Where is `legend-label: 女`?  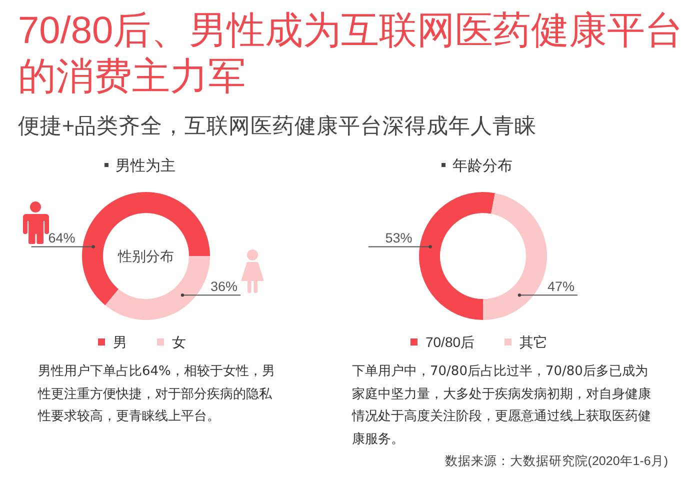 legend-label: 女 is located at coordinates (179, 342).